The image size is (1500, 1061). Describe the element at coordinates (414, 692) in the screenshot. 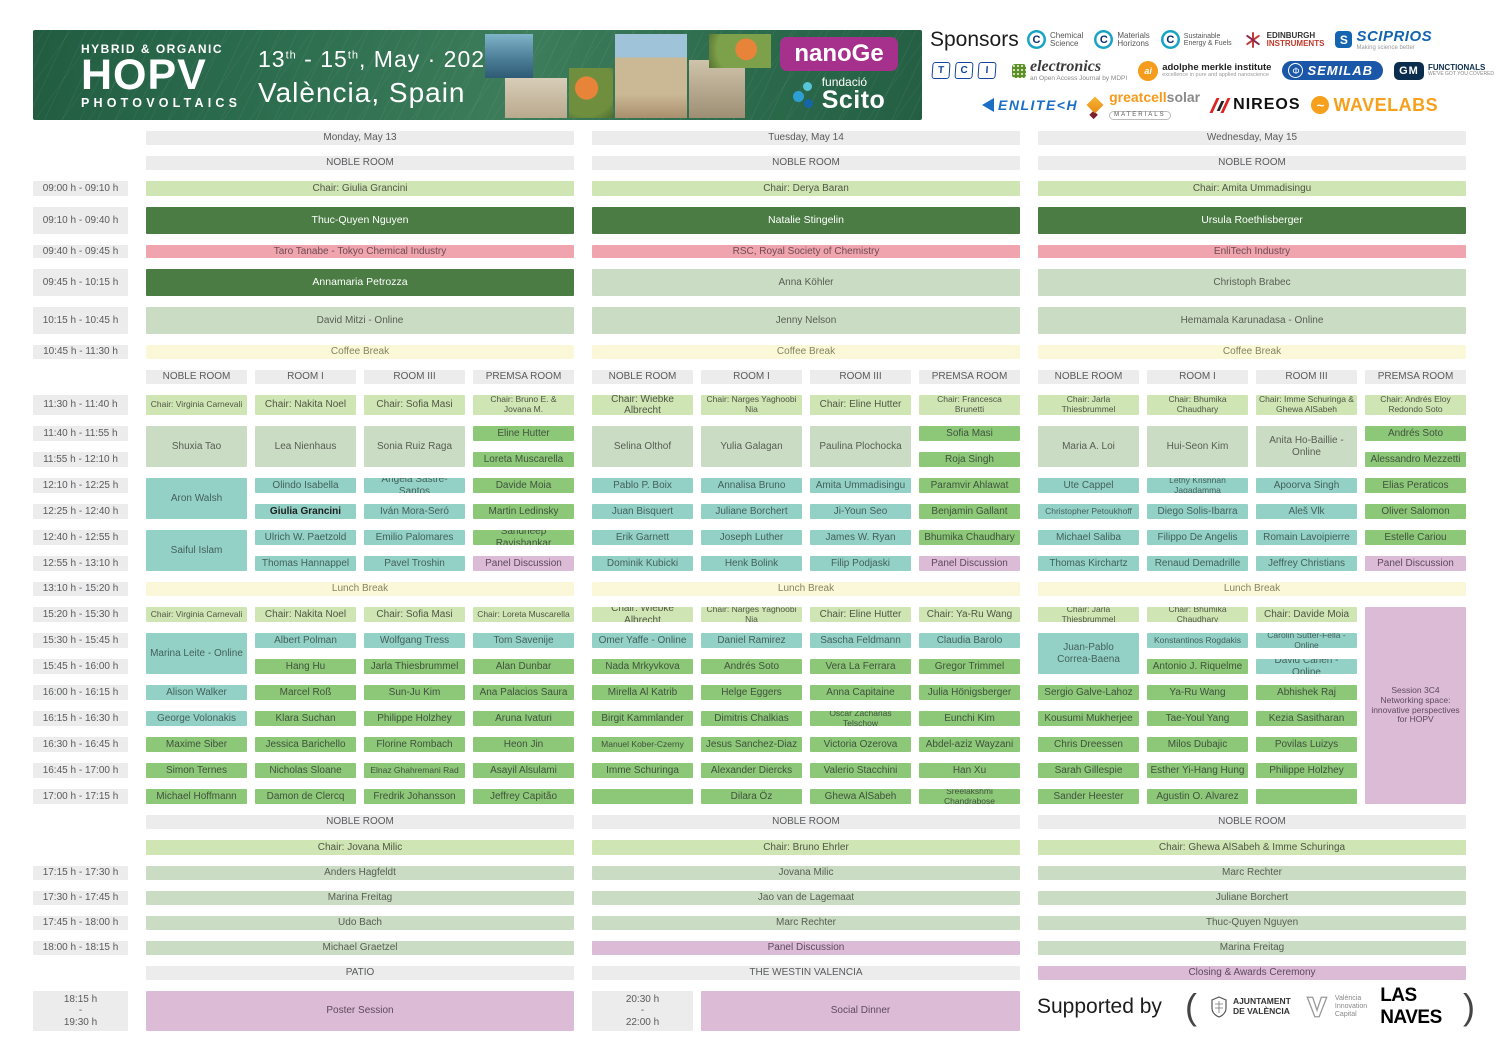

I see `contributed-talk: Sun-Ju Kim` at that location.